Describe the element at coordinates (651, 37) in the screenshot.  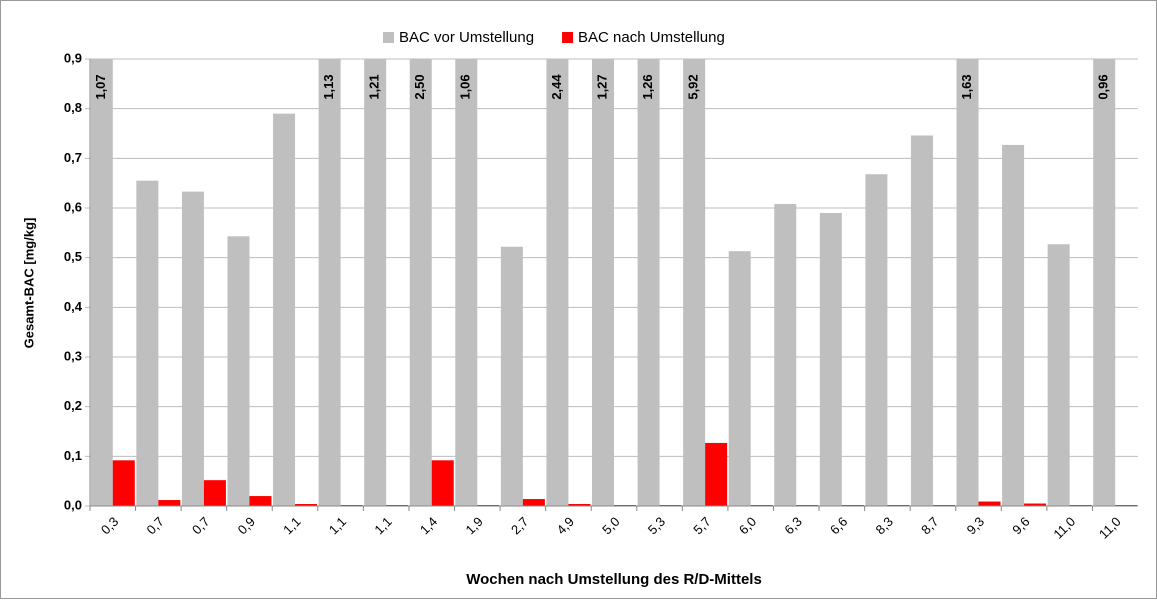
I see `legend-label: BAC nach Umstellung` at that location.